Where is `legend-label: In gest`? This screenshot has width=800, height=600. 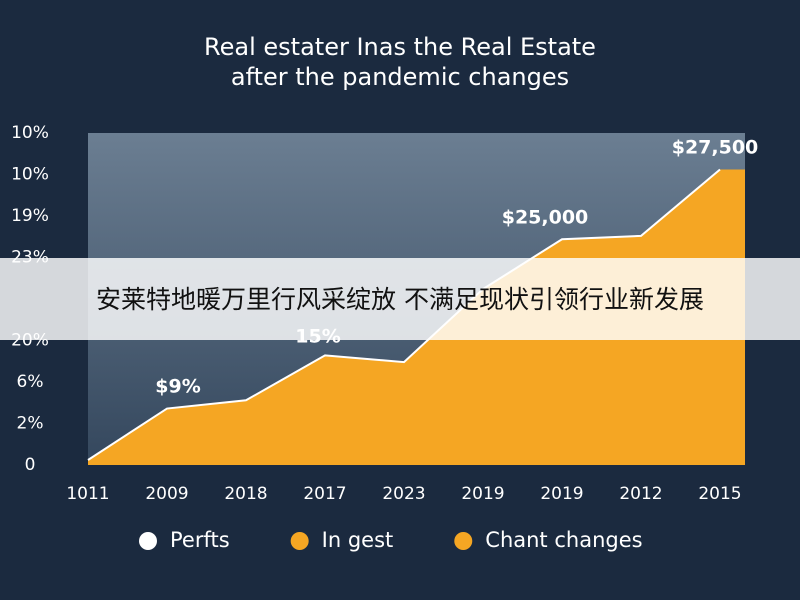 legend-label: In gest is located at coordinates (358, 540).